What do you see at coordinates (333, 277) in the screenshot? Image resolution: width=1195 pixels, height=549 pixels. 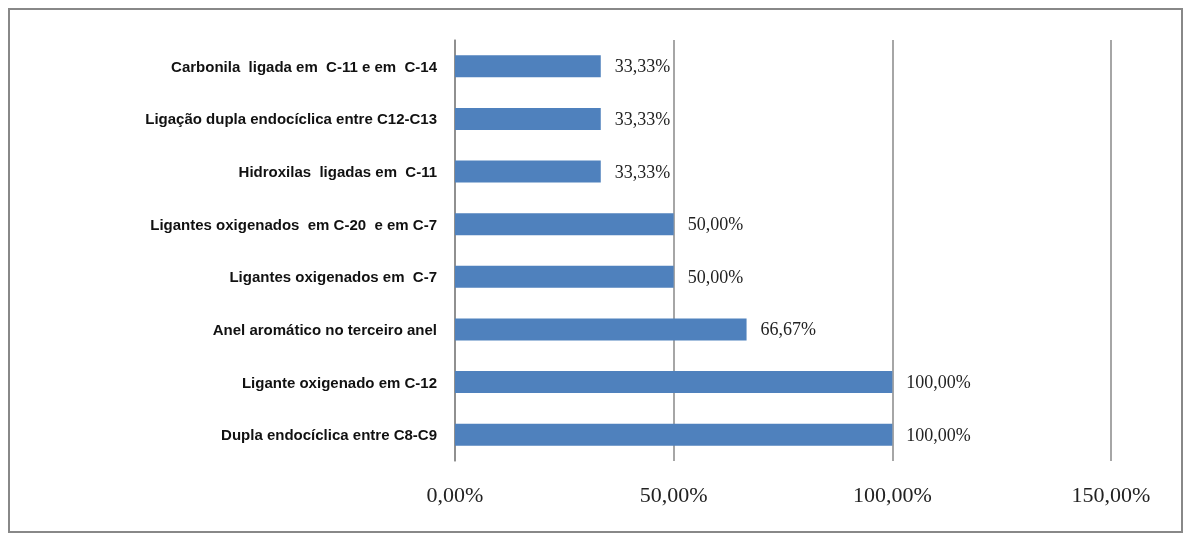 I see `y-tick-label: Ligantes oxigenados em C-7` at bounding box center [333, 277].